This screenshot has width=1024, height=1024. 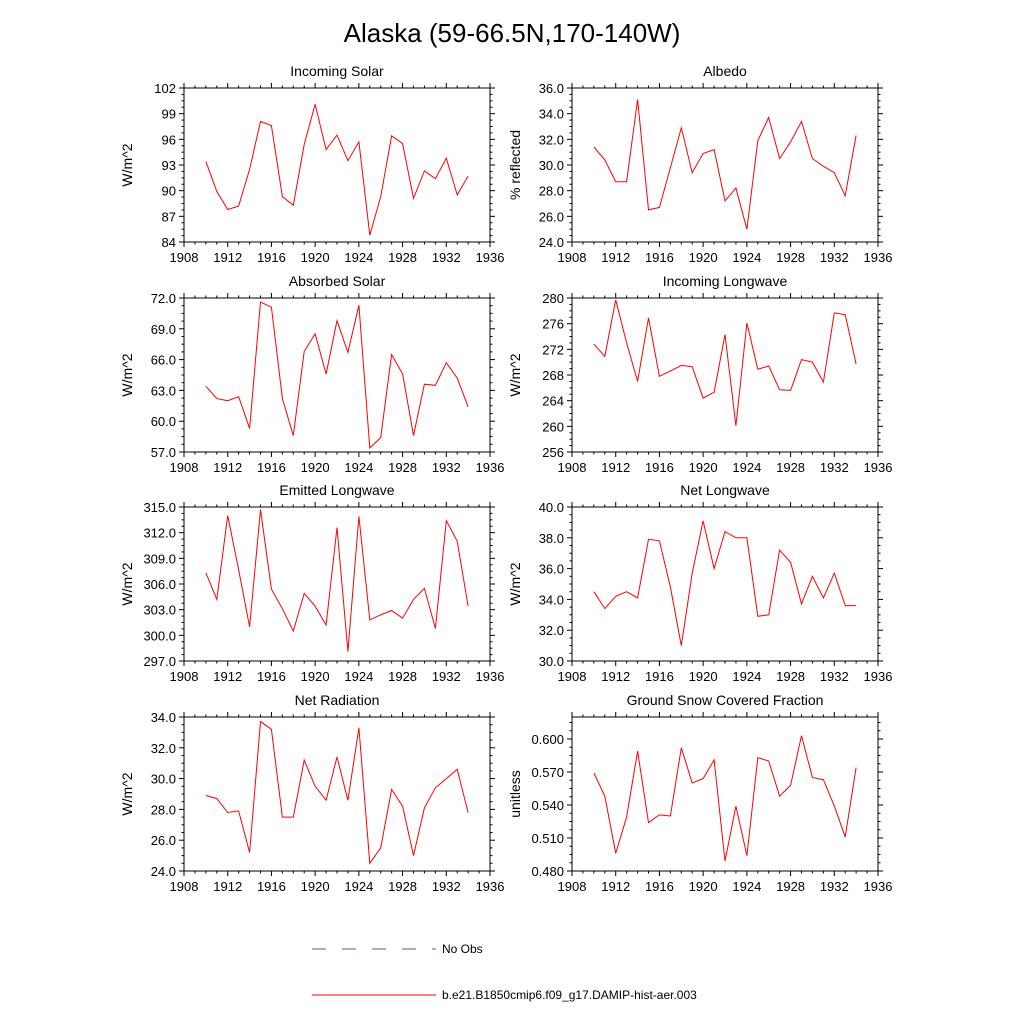 I want to click on y-tick-label: 24.0, so click(x=163, y=871).